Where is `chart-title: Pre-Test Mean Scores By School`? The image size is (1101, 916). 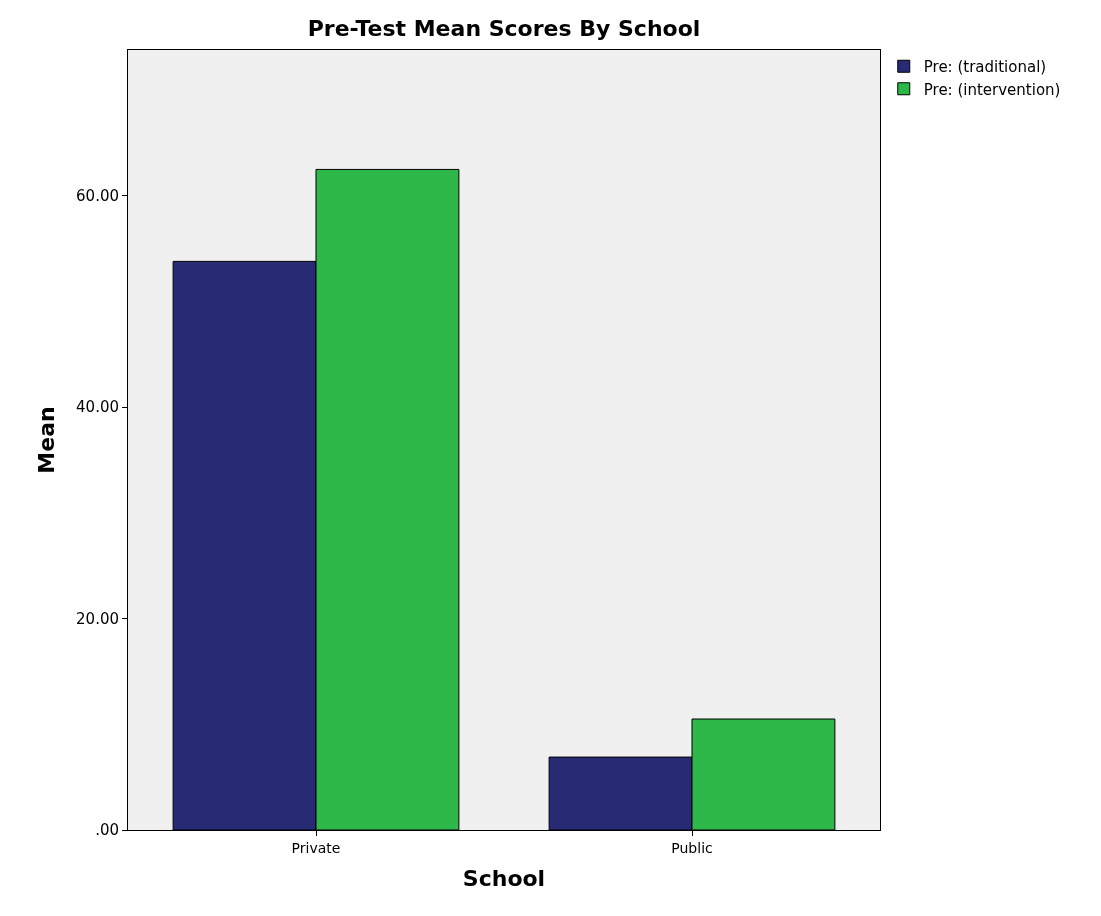 chart-title: Pre-Test Mean Scores By School is located at coordinates (504, 28).